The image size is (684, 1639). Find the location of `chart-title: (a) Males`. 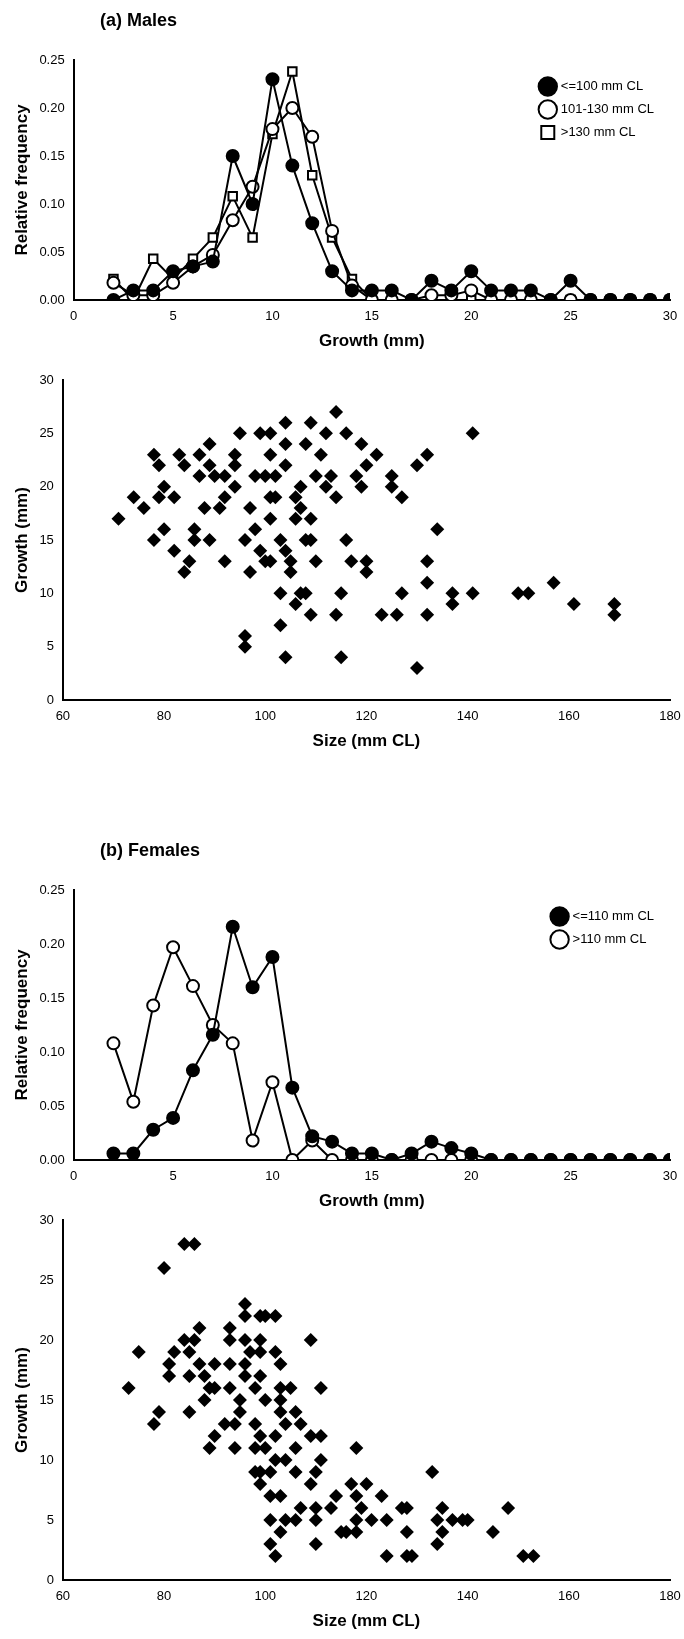

chart-title: (a) Males is located at coordinates (139, 20).